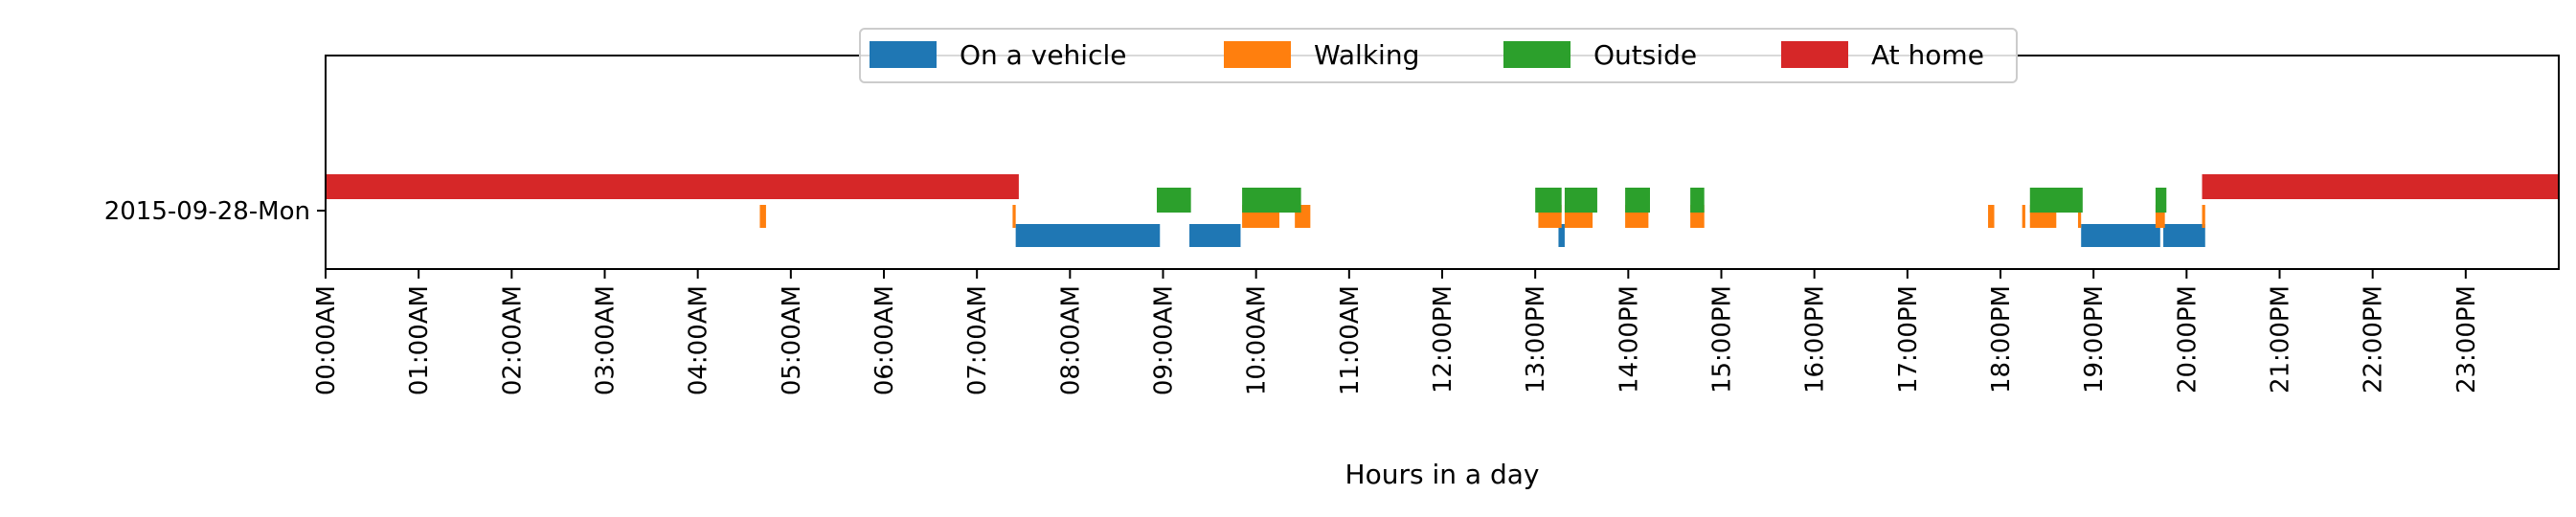 This screenshot has width=2576, height=517. What do you see at coordinates (2466, 339) in the screenshot?
I see `x-tick-label: 23:00PM` at bounding box center [2466, 339].